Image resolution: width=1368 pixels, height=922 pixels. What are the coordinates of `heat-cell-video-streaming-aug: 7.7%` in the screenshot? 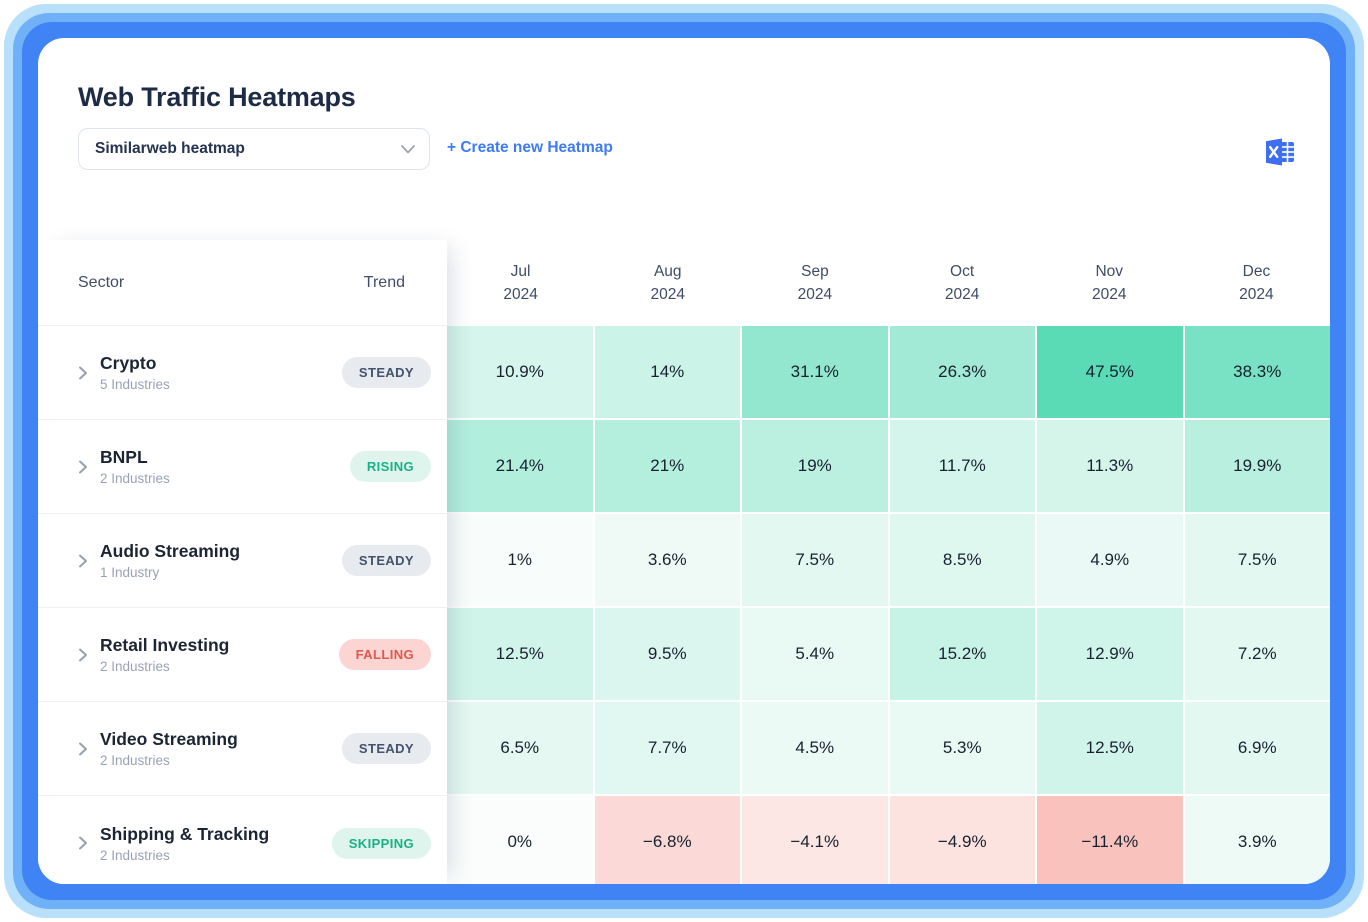 It's located at (667, 748).